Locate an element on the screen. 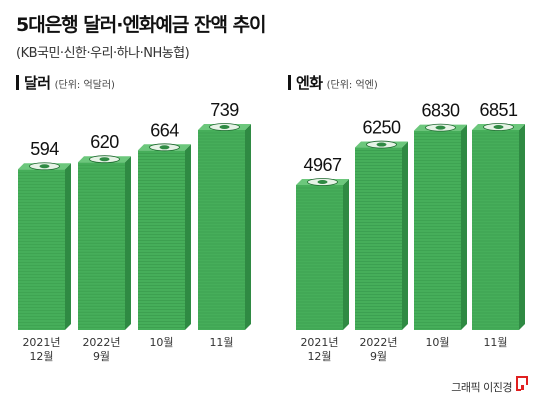 The width and height of the screenshot is (550, 404). value-label: 739 is located at coordinates (224, 110).